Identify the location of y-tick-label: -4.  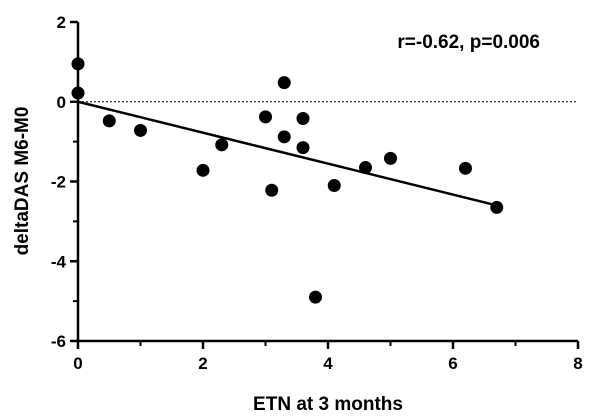
(59, 261).